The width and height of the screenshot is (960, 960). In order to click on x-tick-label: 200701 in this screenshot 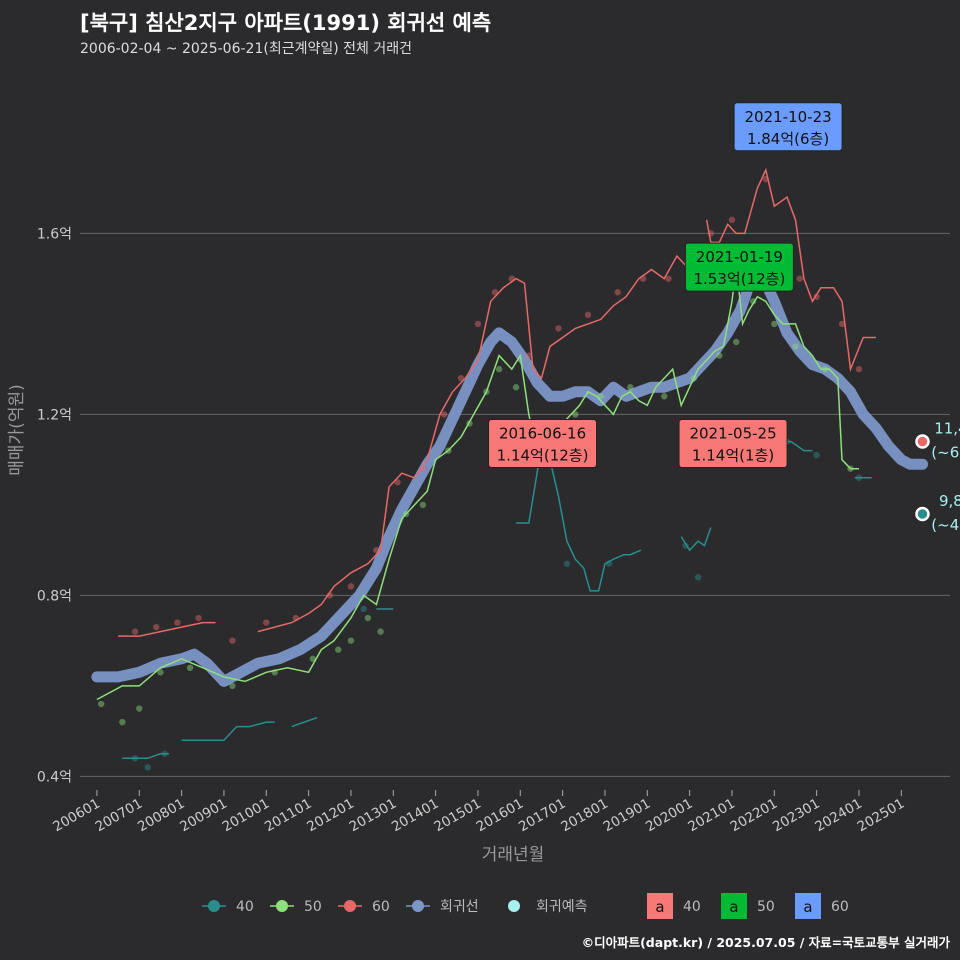, I will do `click(119, 816)`.